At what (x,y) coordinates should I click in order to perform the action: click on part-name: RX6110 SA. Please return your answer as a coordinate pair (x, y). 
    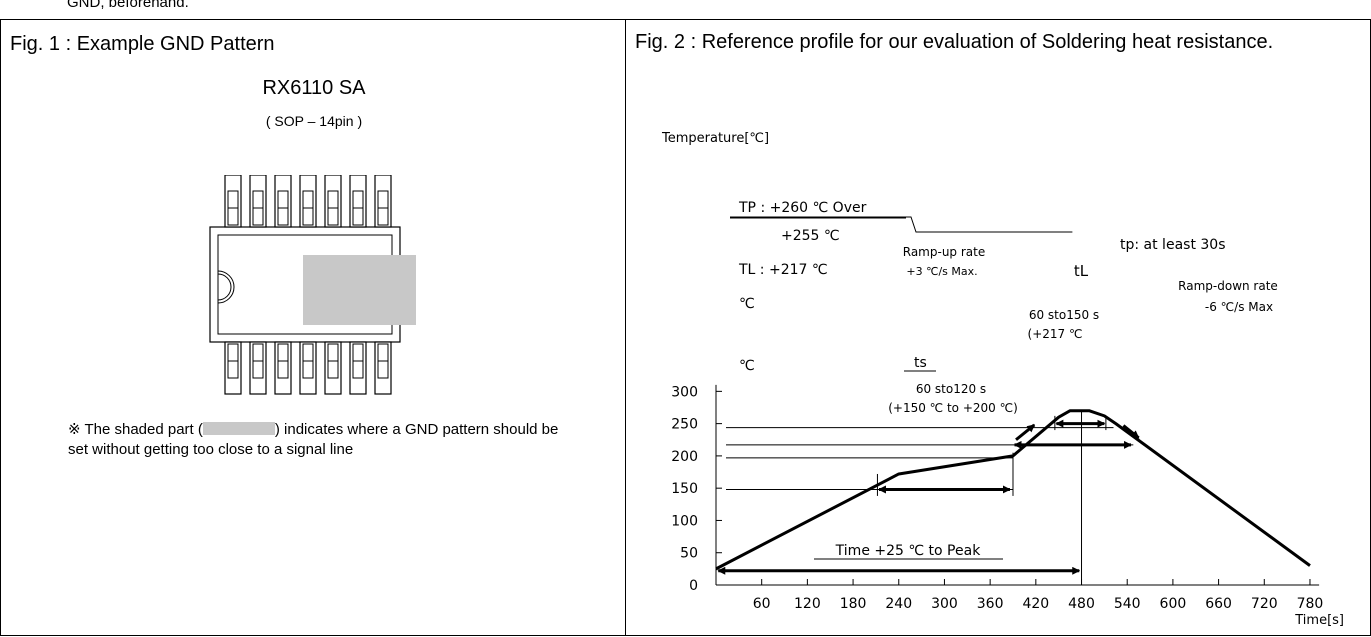
    Looking at the image, I should click on (314, 88).